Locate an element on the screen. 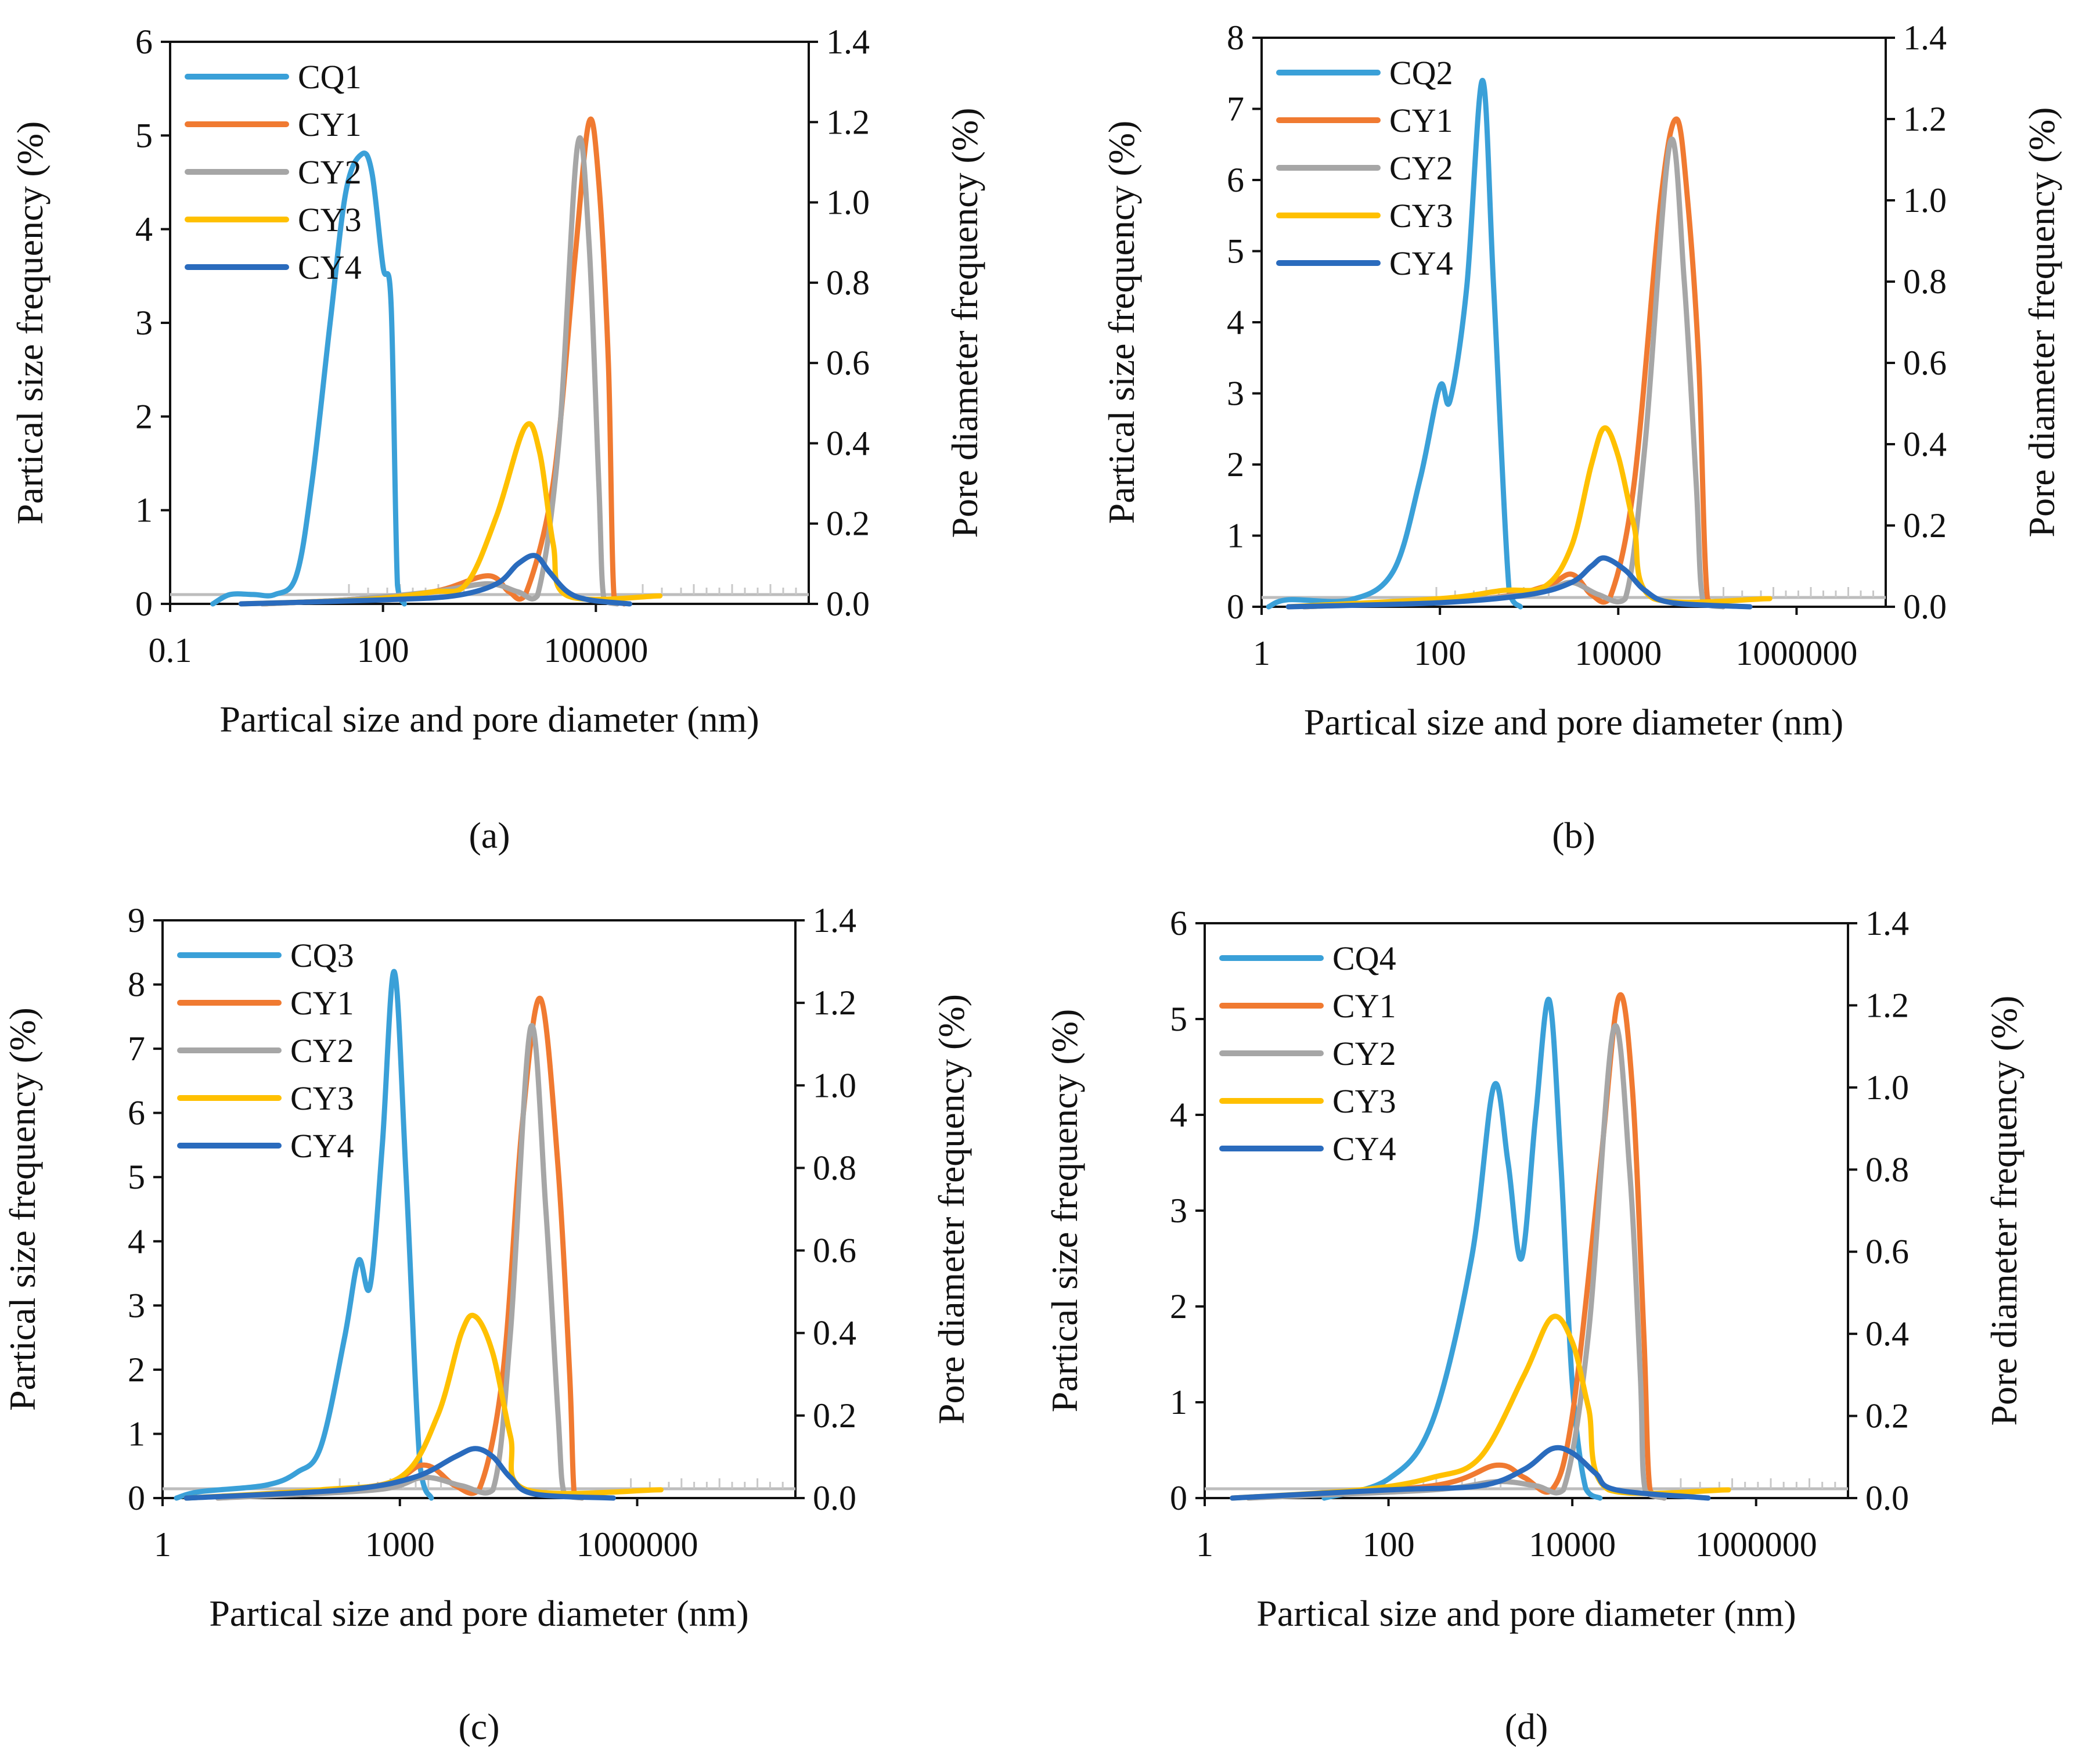  y-left-tick-label: 8 is located at coordinates (136, 985).